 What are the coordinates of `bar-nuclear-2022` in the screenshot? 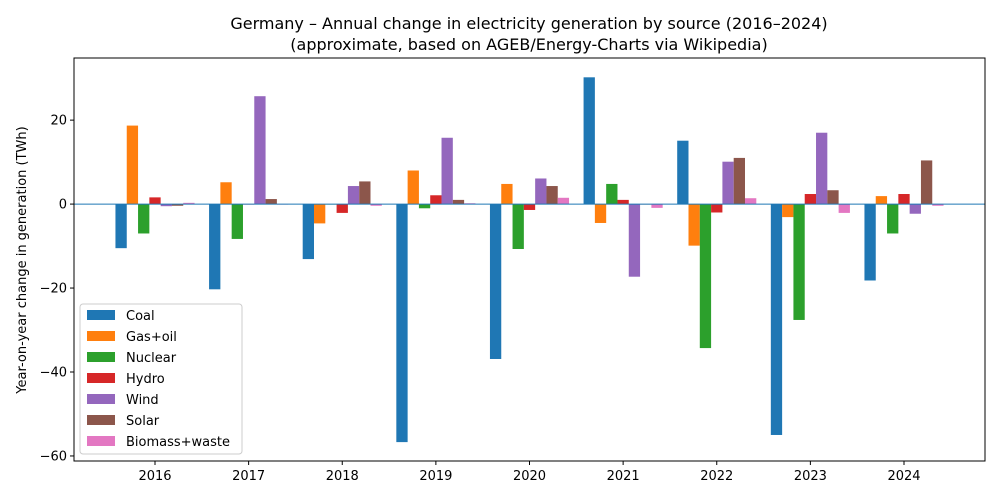 It's located at (705, 276).